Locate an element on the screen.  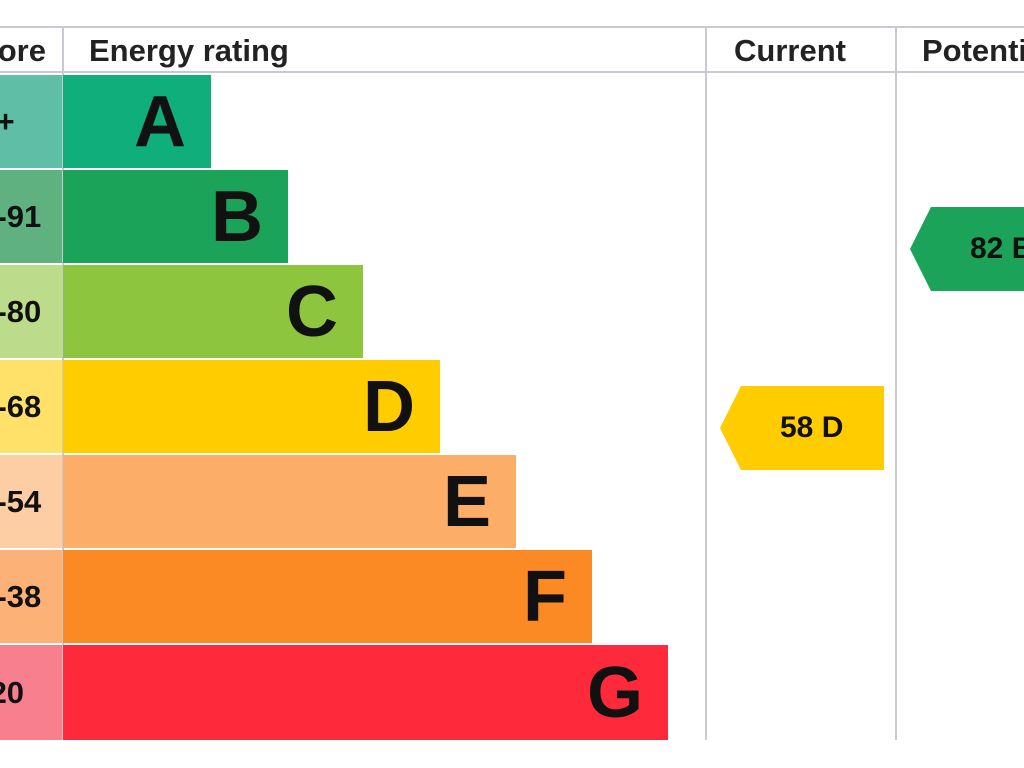
score-cell: 81-91 is located at coordinates (31, 216).